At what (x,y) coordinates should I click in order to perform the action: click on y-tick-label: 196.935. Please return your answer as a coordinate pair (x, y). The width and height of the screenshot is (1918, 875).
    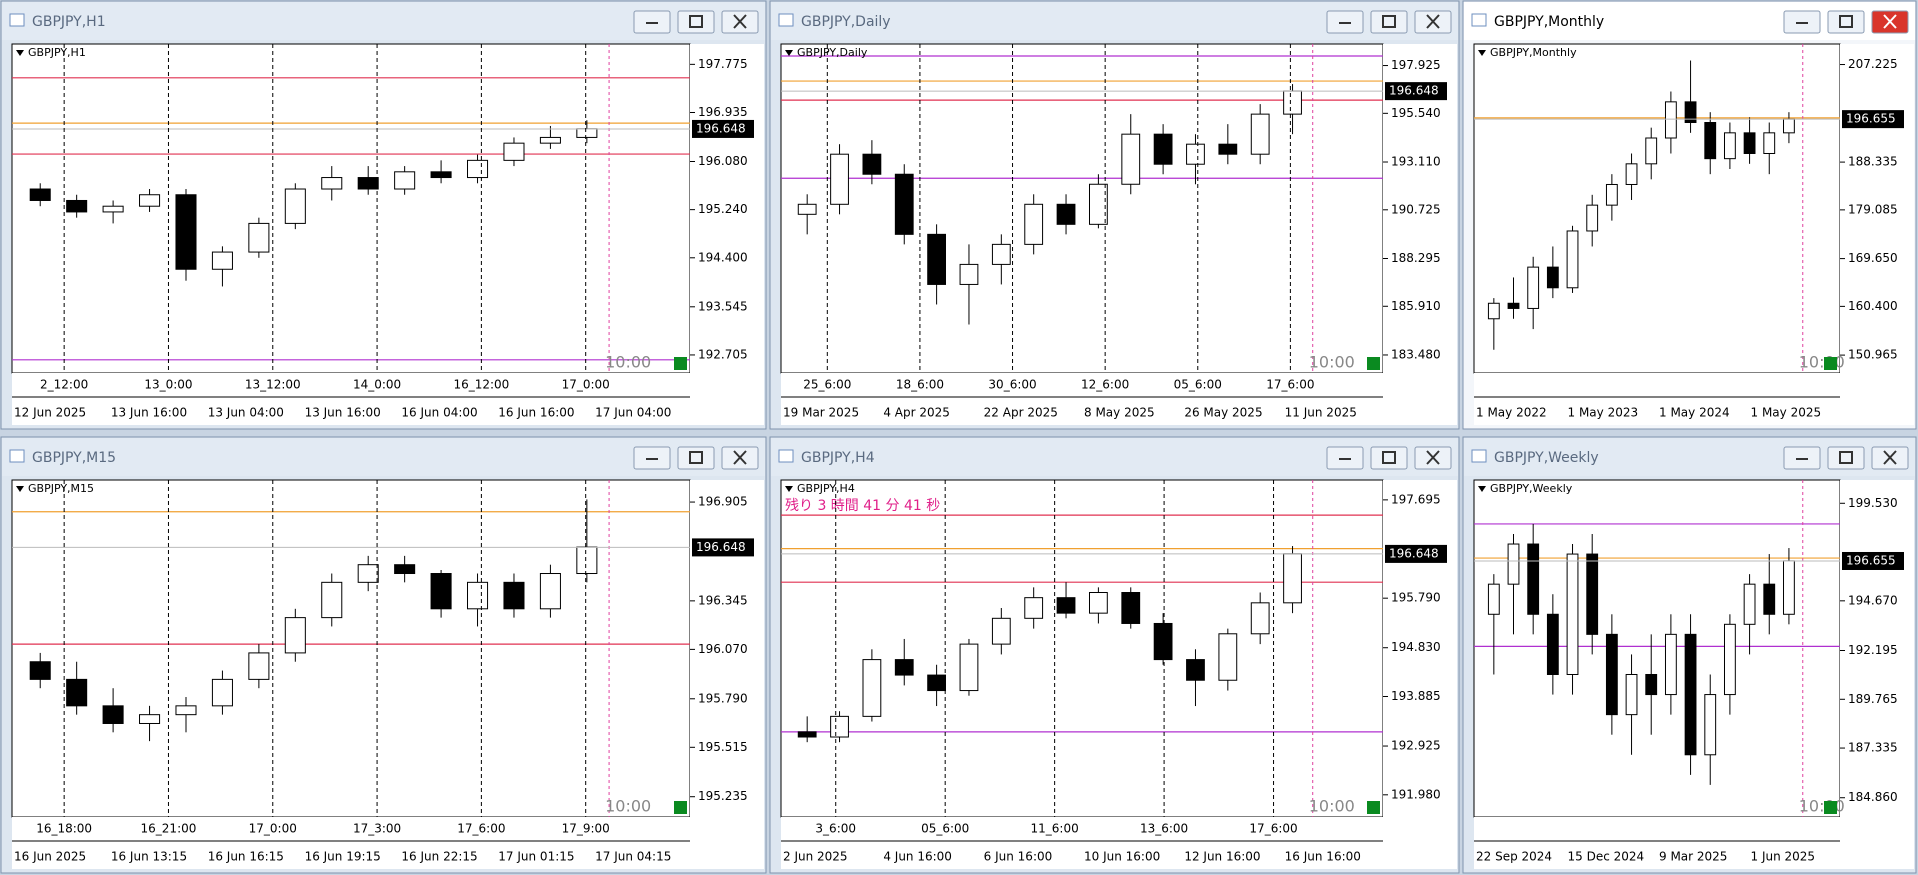
    Looking at the image, I should click on (723, 112).